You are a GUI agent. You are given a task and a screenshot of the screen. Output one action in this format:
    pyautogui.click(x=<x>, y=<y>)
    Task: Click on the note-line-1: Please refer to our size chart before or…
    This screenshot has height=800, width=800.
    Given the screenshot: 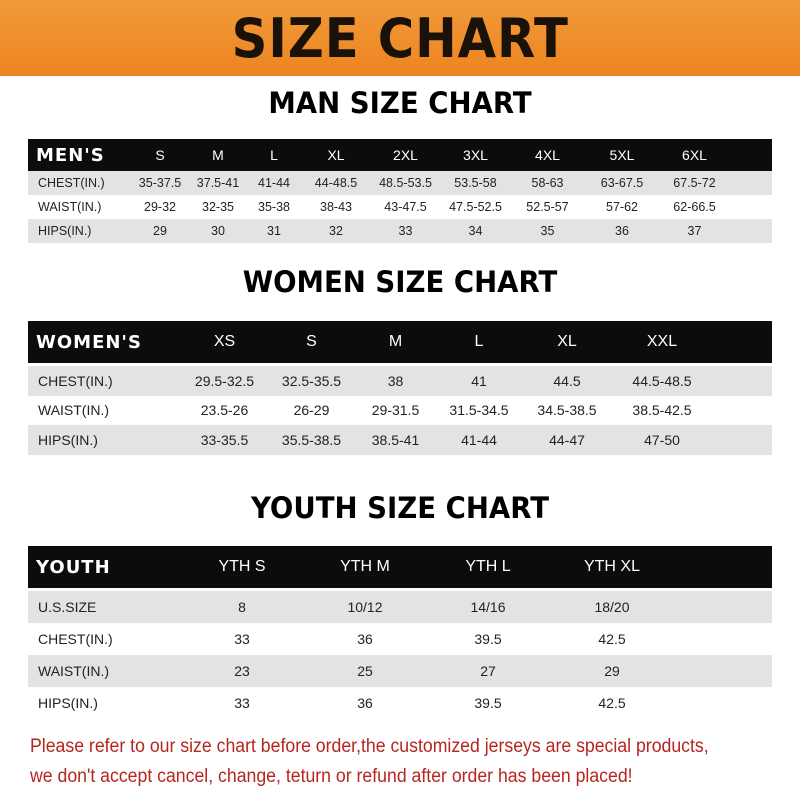 What is the action you would take?
    pyautogui.click(x=369, y=746)
    